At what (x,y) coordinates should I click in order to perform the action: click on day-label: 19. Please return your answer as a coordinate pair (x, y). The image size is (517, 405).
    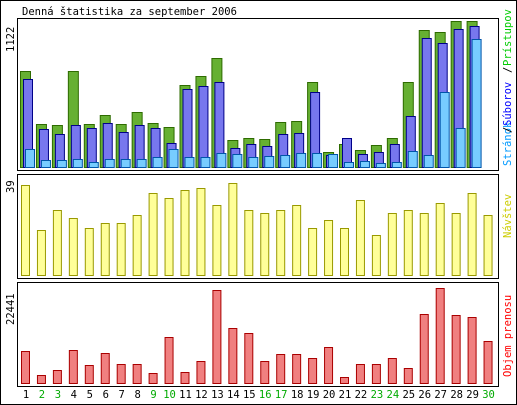
    Looking at the image, I should click on (313, 395).